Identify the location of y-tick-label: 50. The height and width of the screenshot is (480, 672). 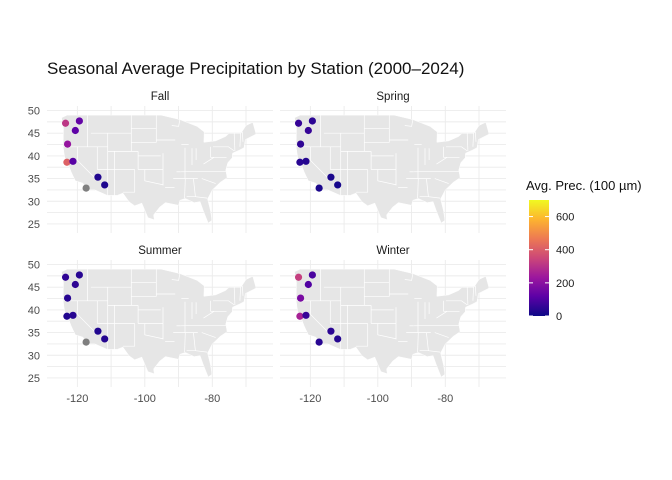
(34, 266).